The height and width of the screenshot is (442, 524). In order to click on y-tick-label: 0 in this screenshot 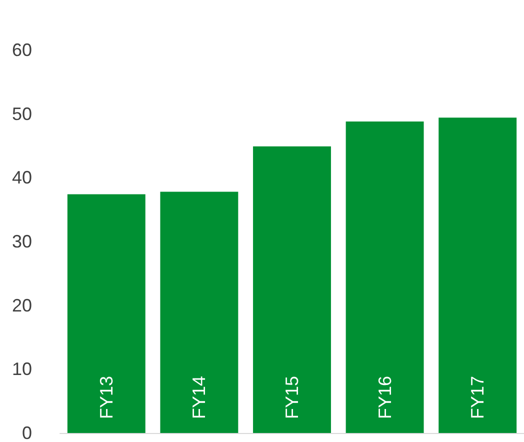, I will do `click(27, 432)`.